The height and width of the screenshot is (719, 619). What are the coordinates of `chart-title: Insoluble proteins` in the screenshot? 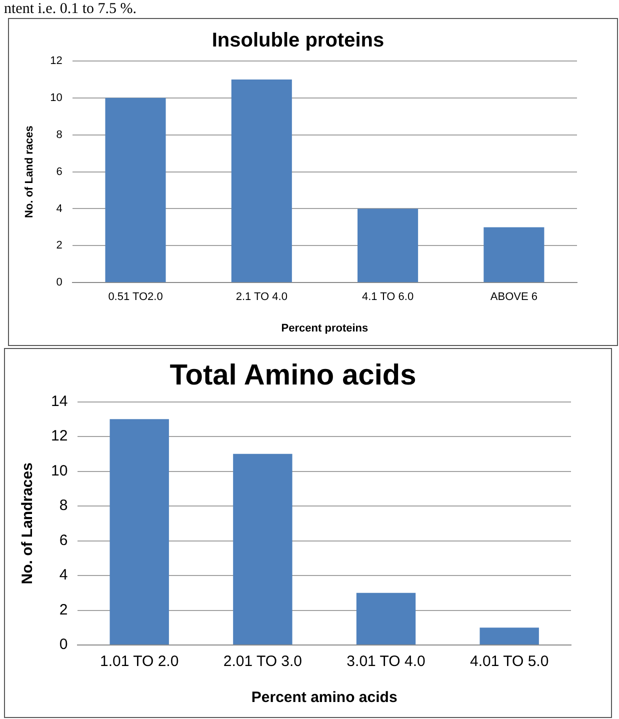 It's located at (298, 41).